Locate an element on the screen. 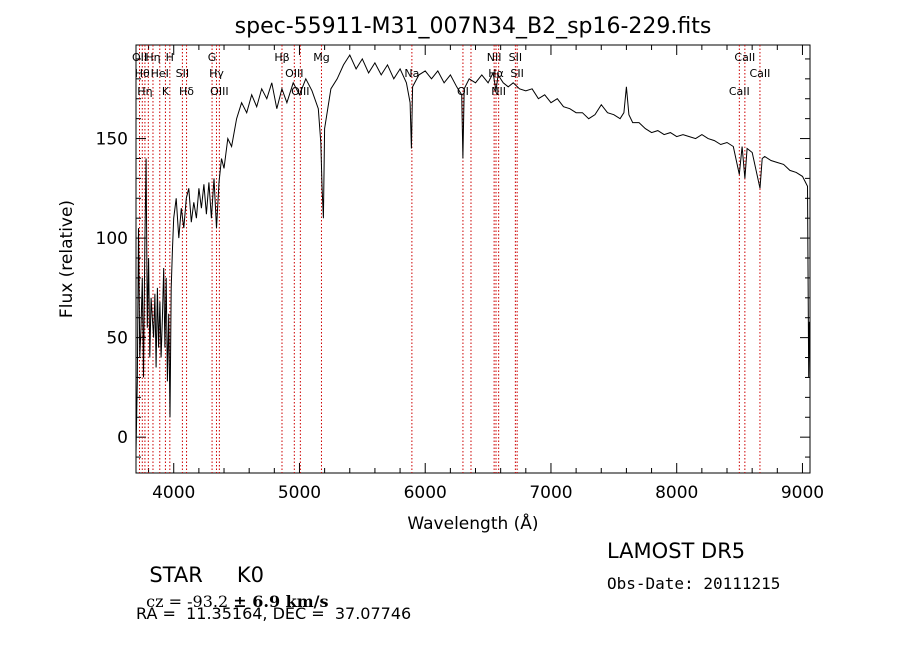  spectral-line-label: Hδ is located at coordinates (186, 91).